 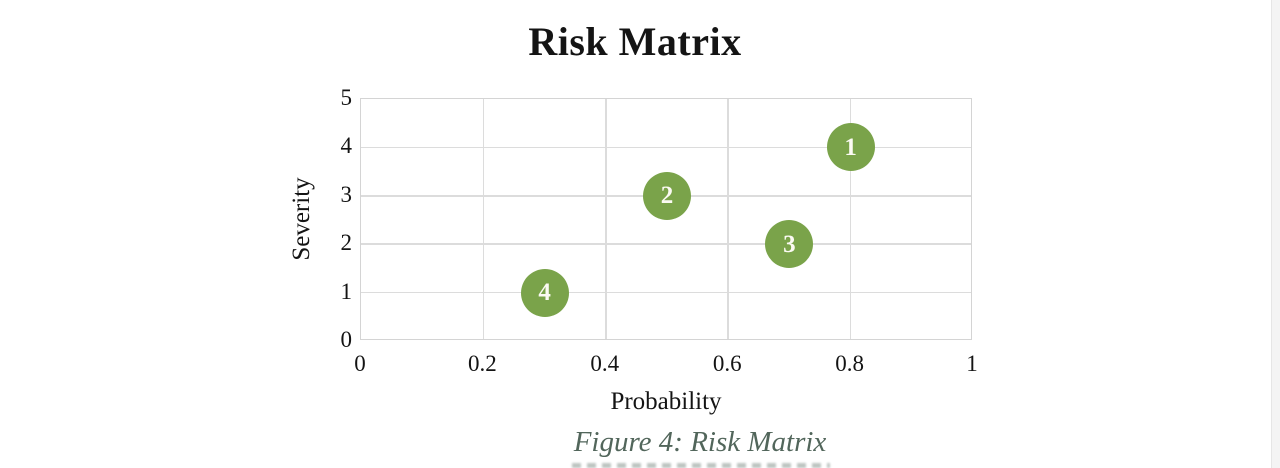 What do you see at coordinates (346, 339) in the screenshot?
I see `y-tick-label: 0` at bounding box center [346, 339].